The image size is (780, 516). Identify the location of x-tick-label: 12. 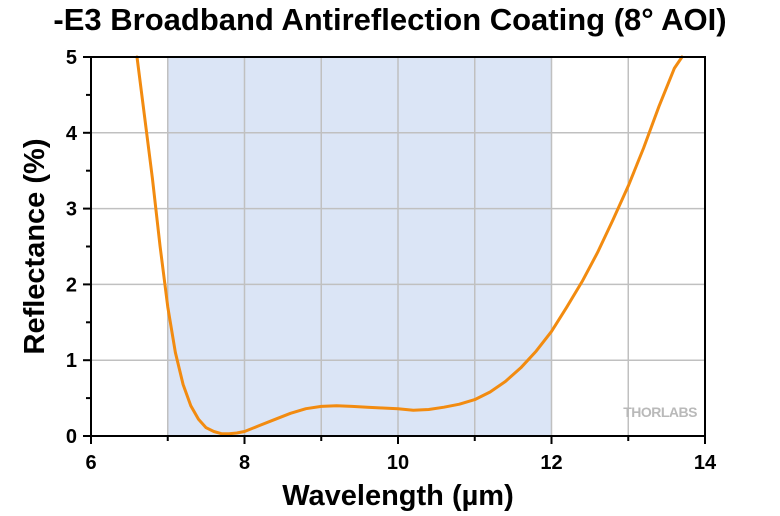
(551, 463).